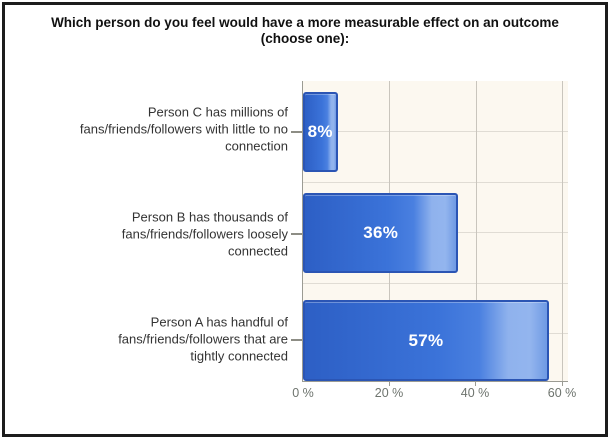  What do you see at coordinates (209, 217) in the screenshot?
I see `category-label-line: Person B has thousands of` at bounding box center [209, 217].